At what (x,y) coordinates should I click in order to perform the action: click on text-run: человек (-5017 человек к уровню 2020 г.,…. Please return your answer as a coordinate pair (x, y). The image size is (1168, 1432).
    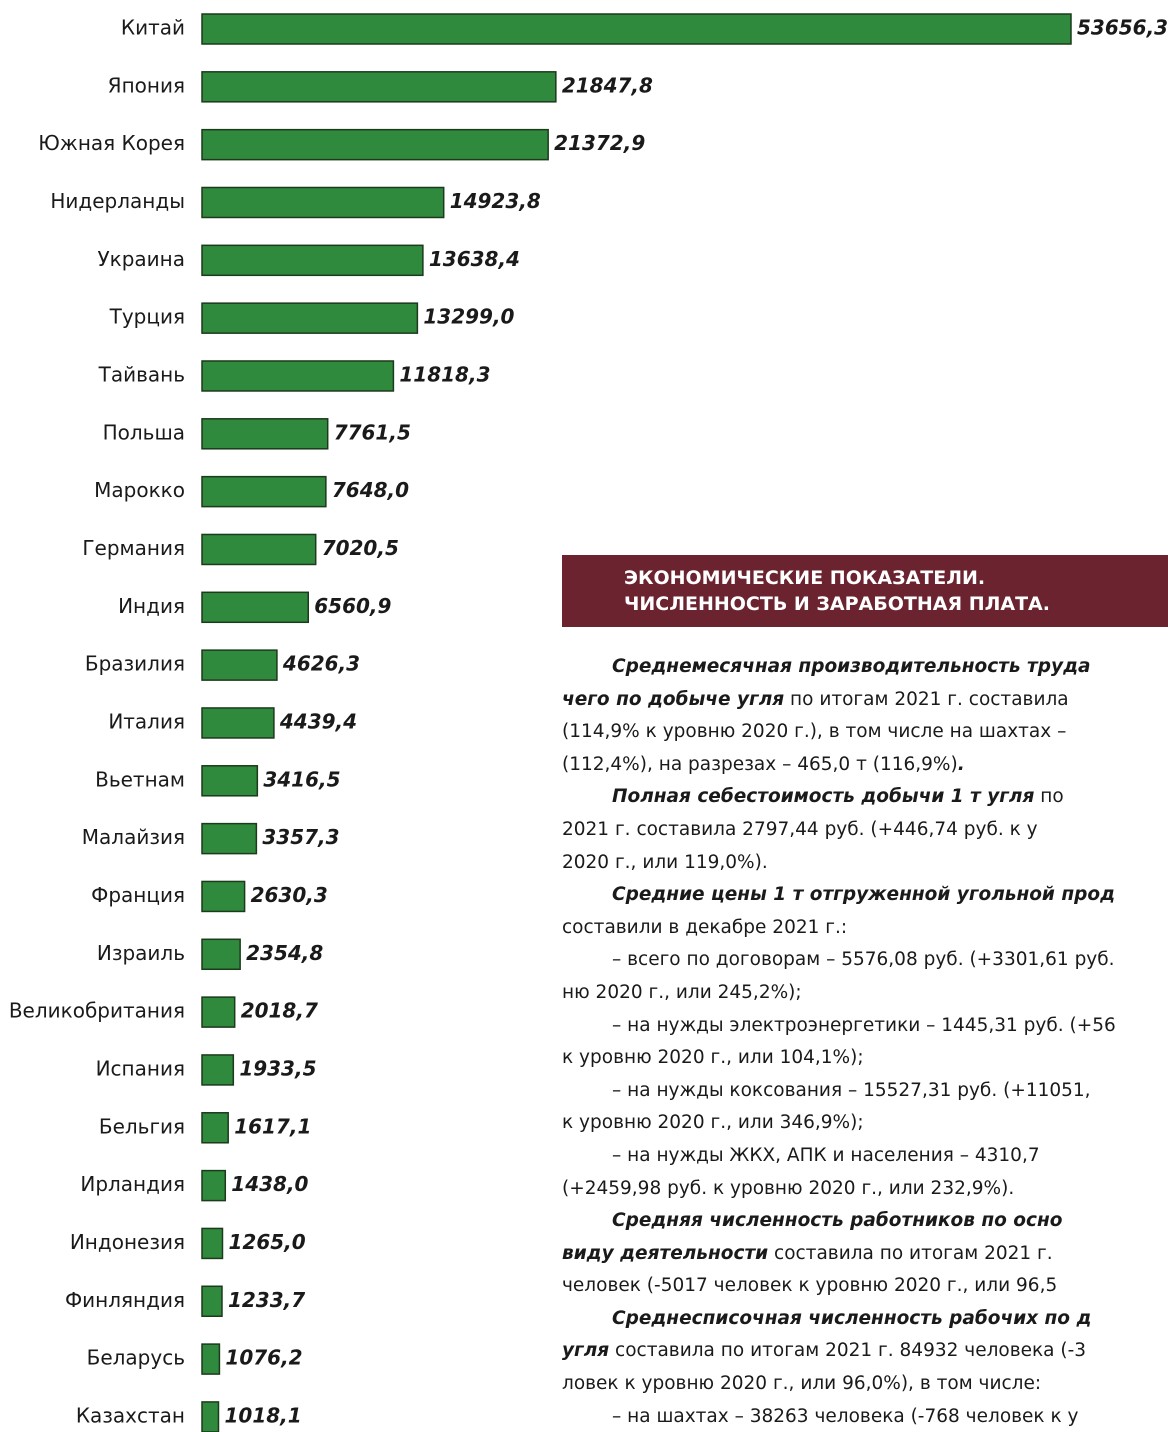
    Looking at the image, I should click on (810, 1286).